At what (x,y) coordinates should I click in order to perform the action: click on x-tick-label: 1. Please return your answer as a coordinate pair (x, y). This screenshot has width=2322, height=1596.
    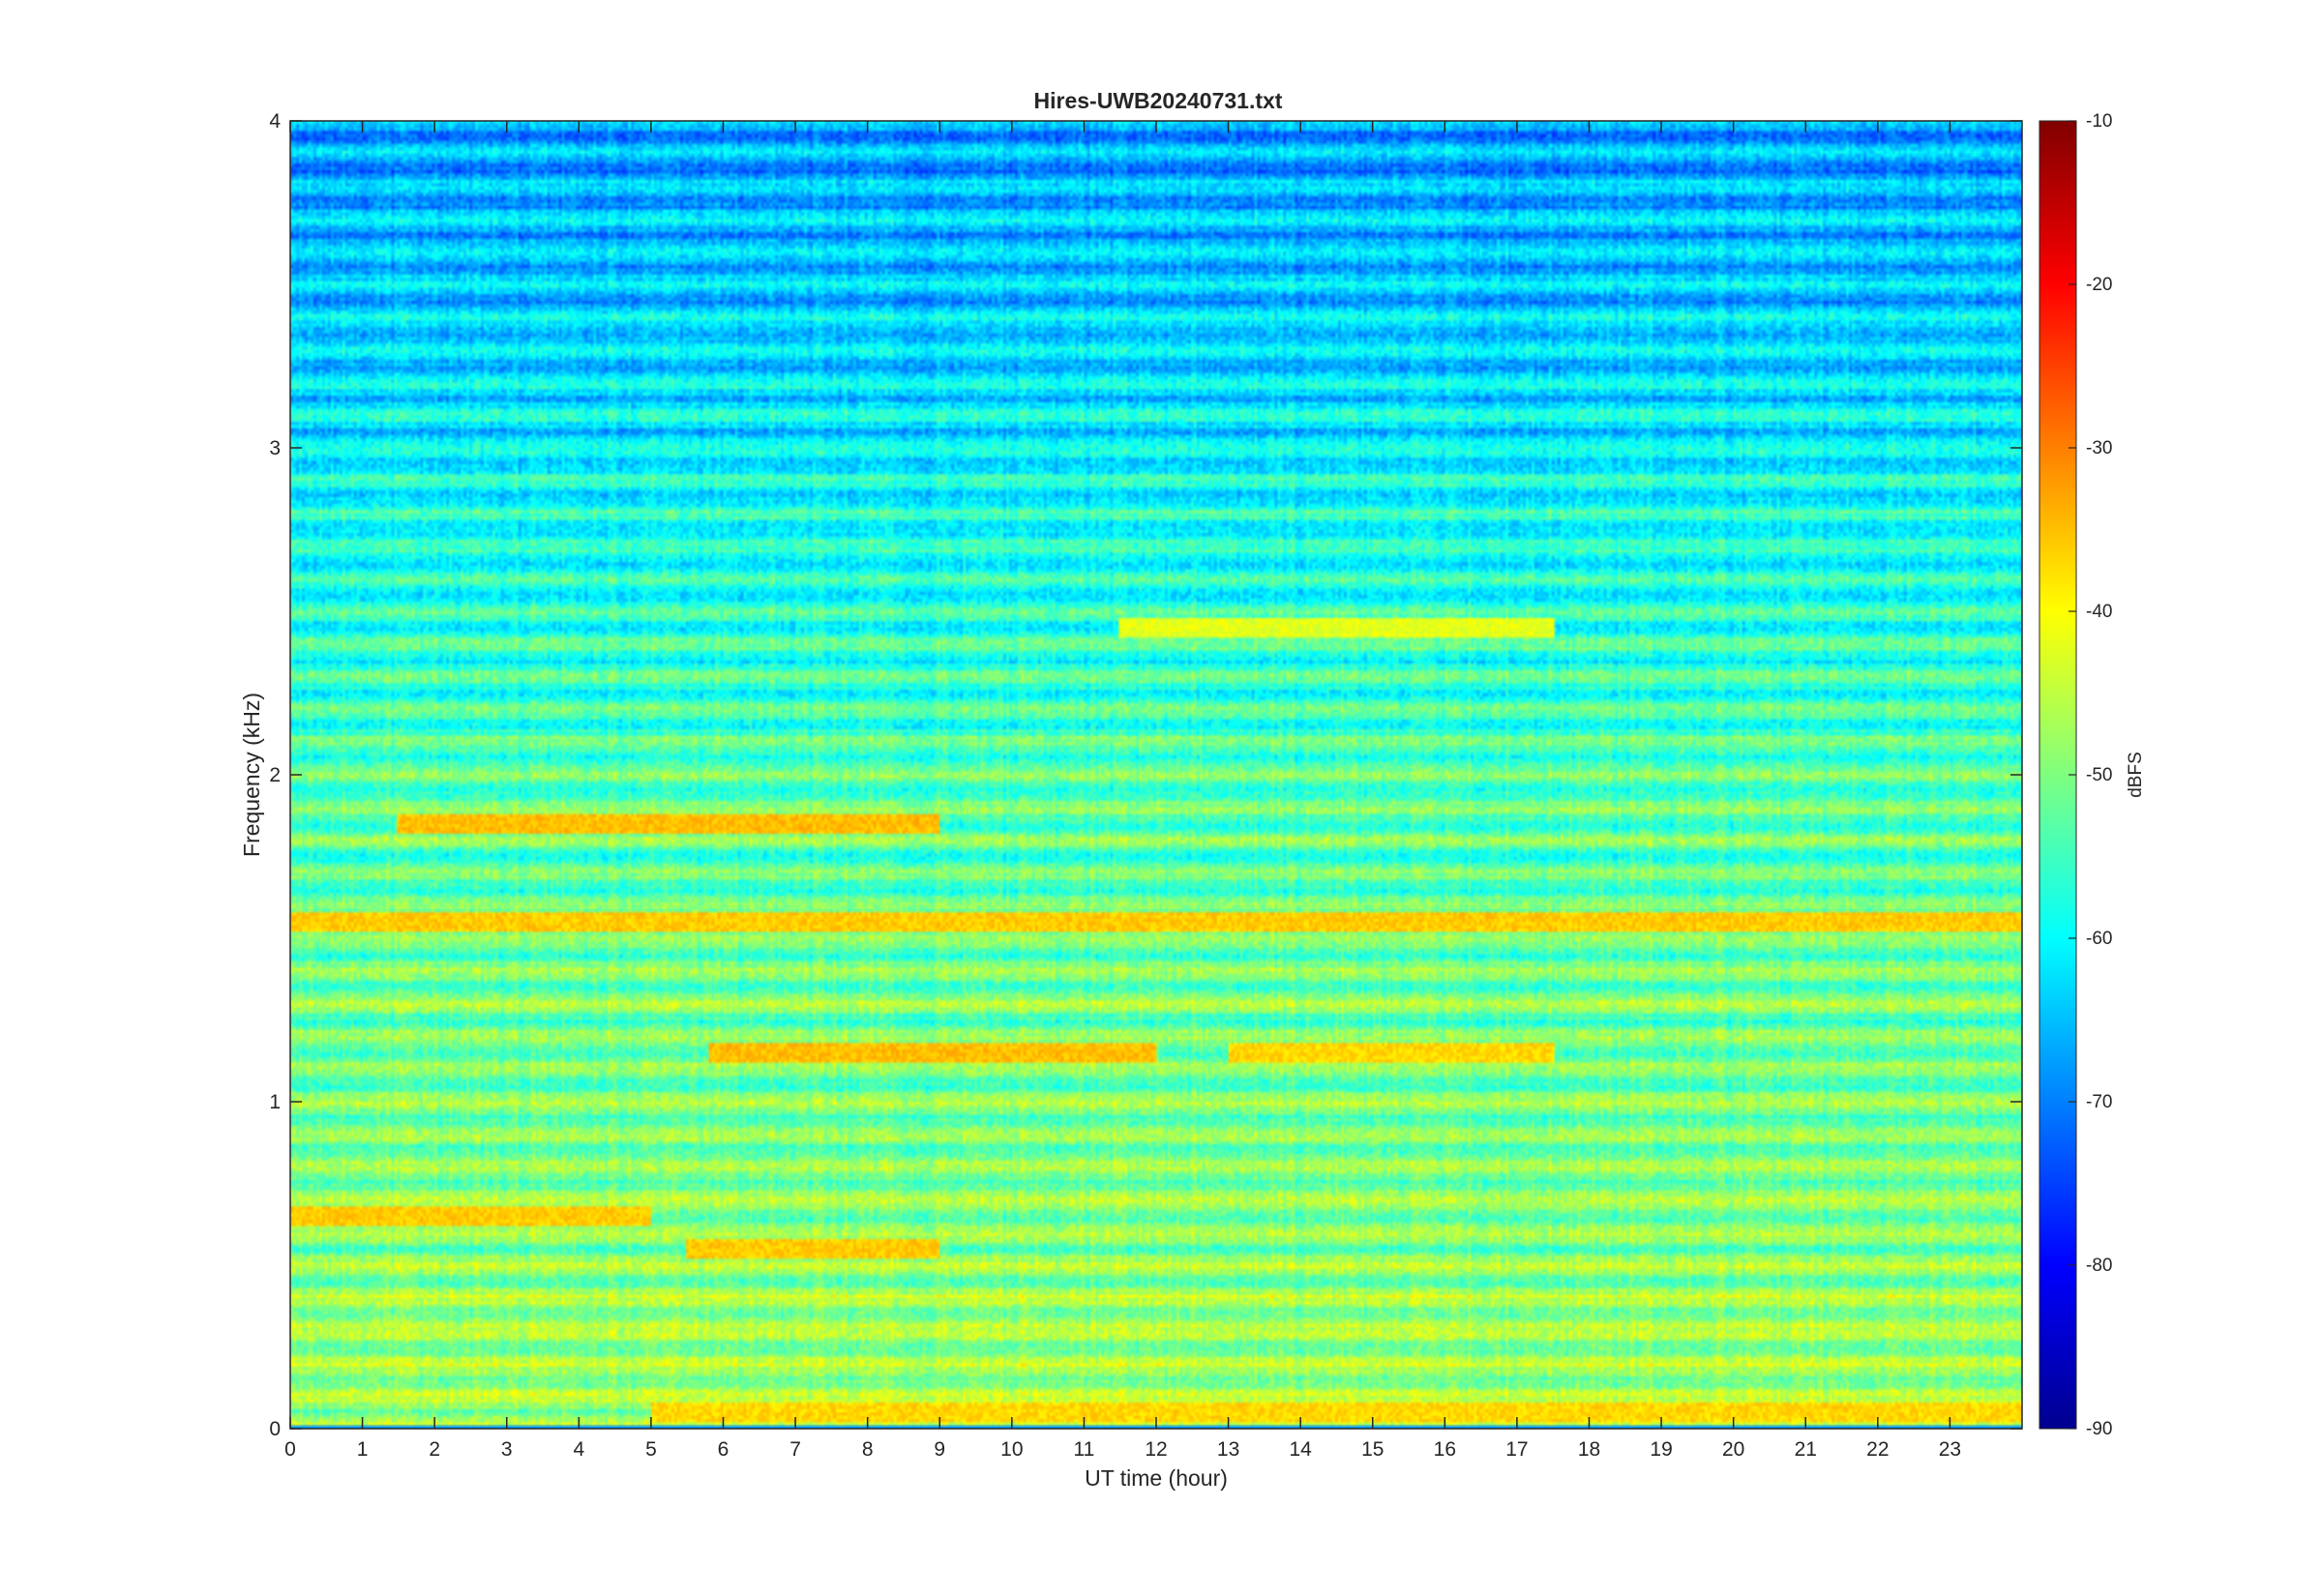
    Looking at the image, I should click on (363, 1449).